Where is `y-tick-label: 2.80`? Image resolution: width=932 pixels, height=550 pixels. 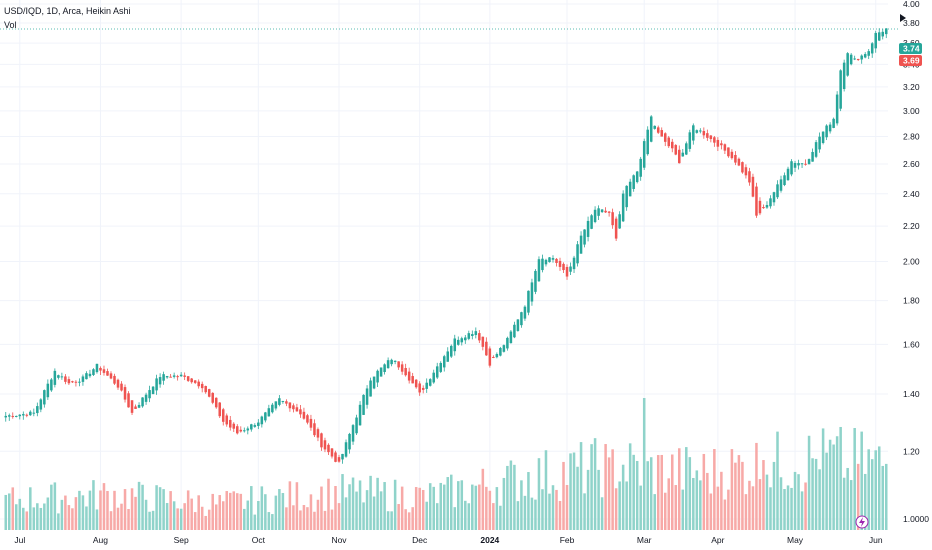 y-tick-label: 2.80 is located at coordinates (911, 137).